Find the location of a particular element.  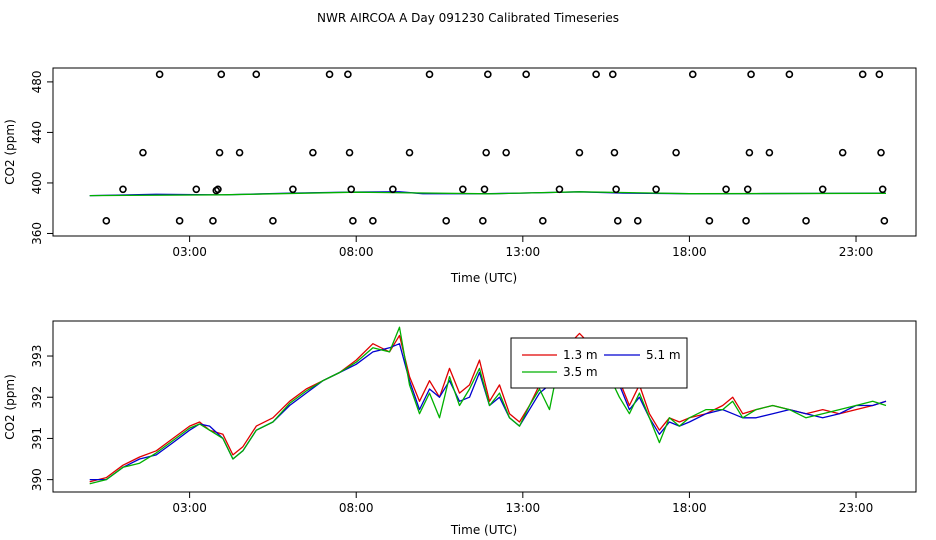

top-y-tick-label: 400 is located at coordinates (37, 182).